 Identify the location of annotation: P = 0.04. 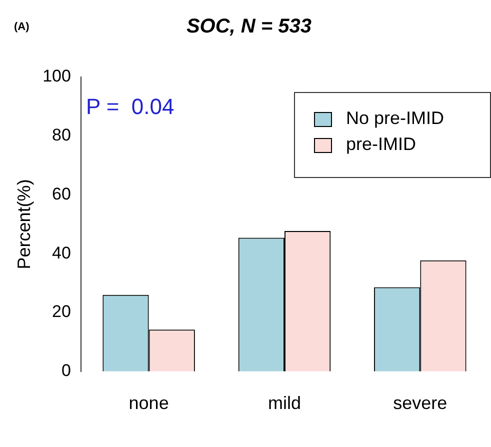
(130, 107).